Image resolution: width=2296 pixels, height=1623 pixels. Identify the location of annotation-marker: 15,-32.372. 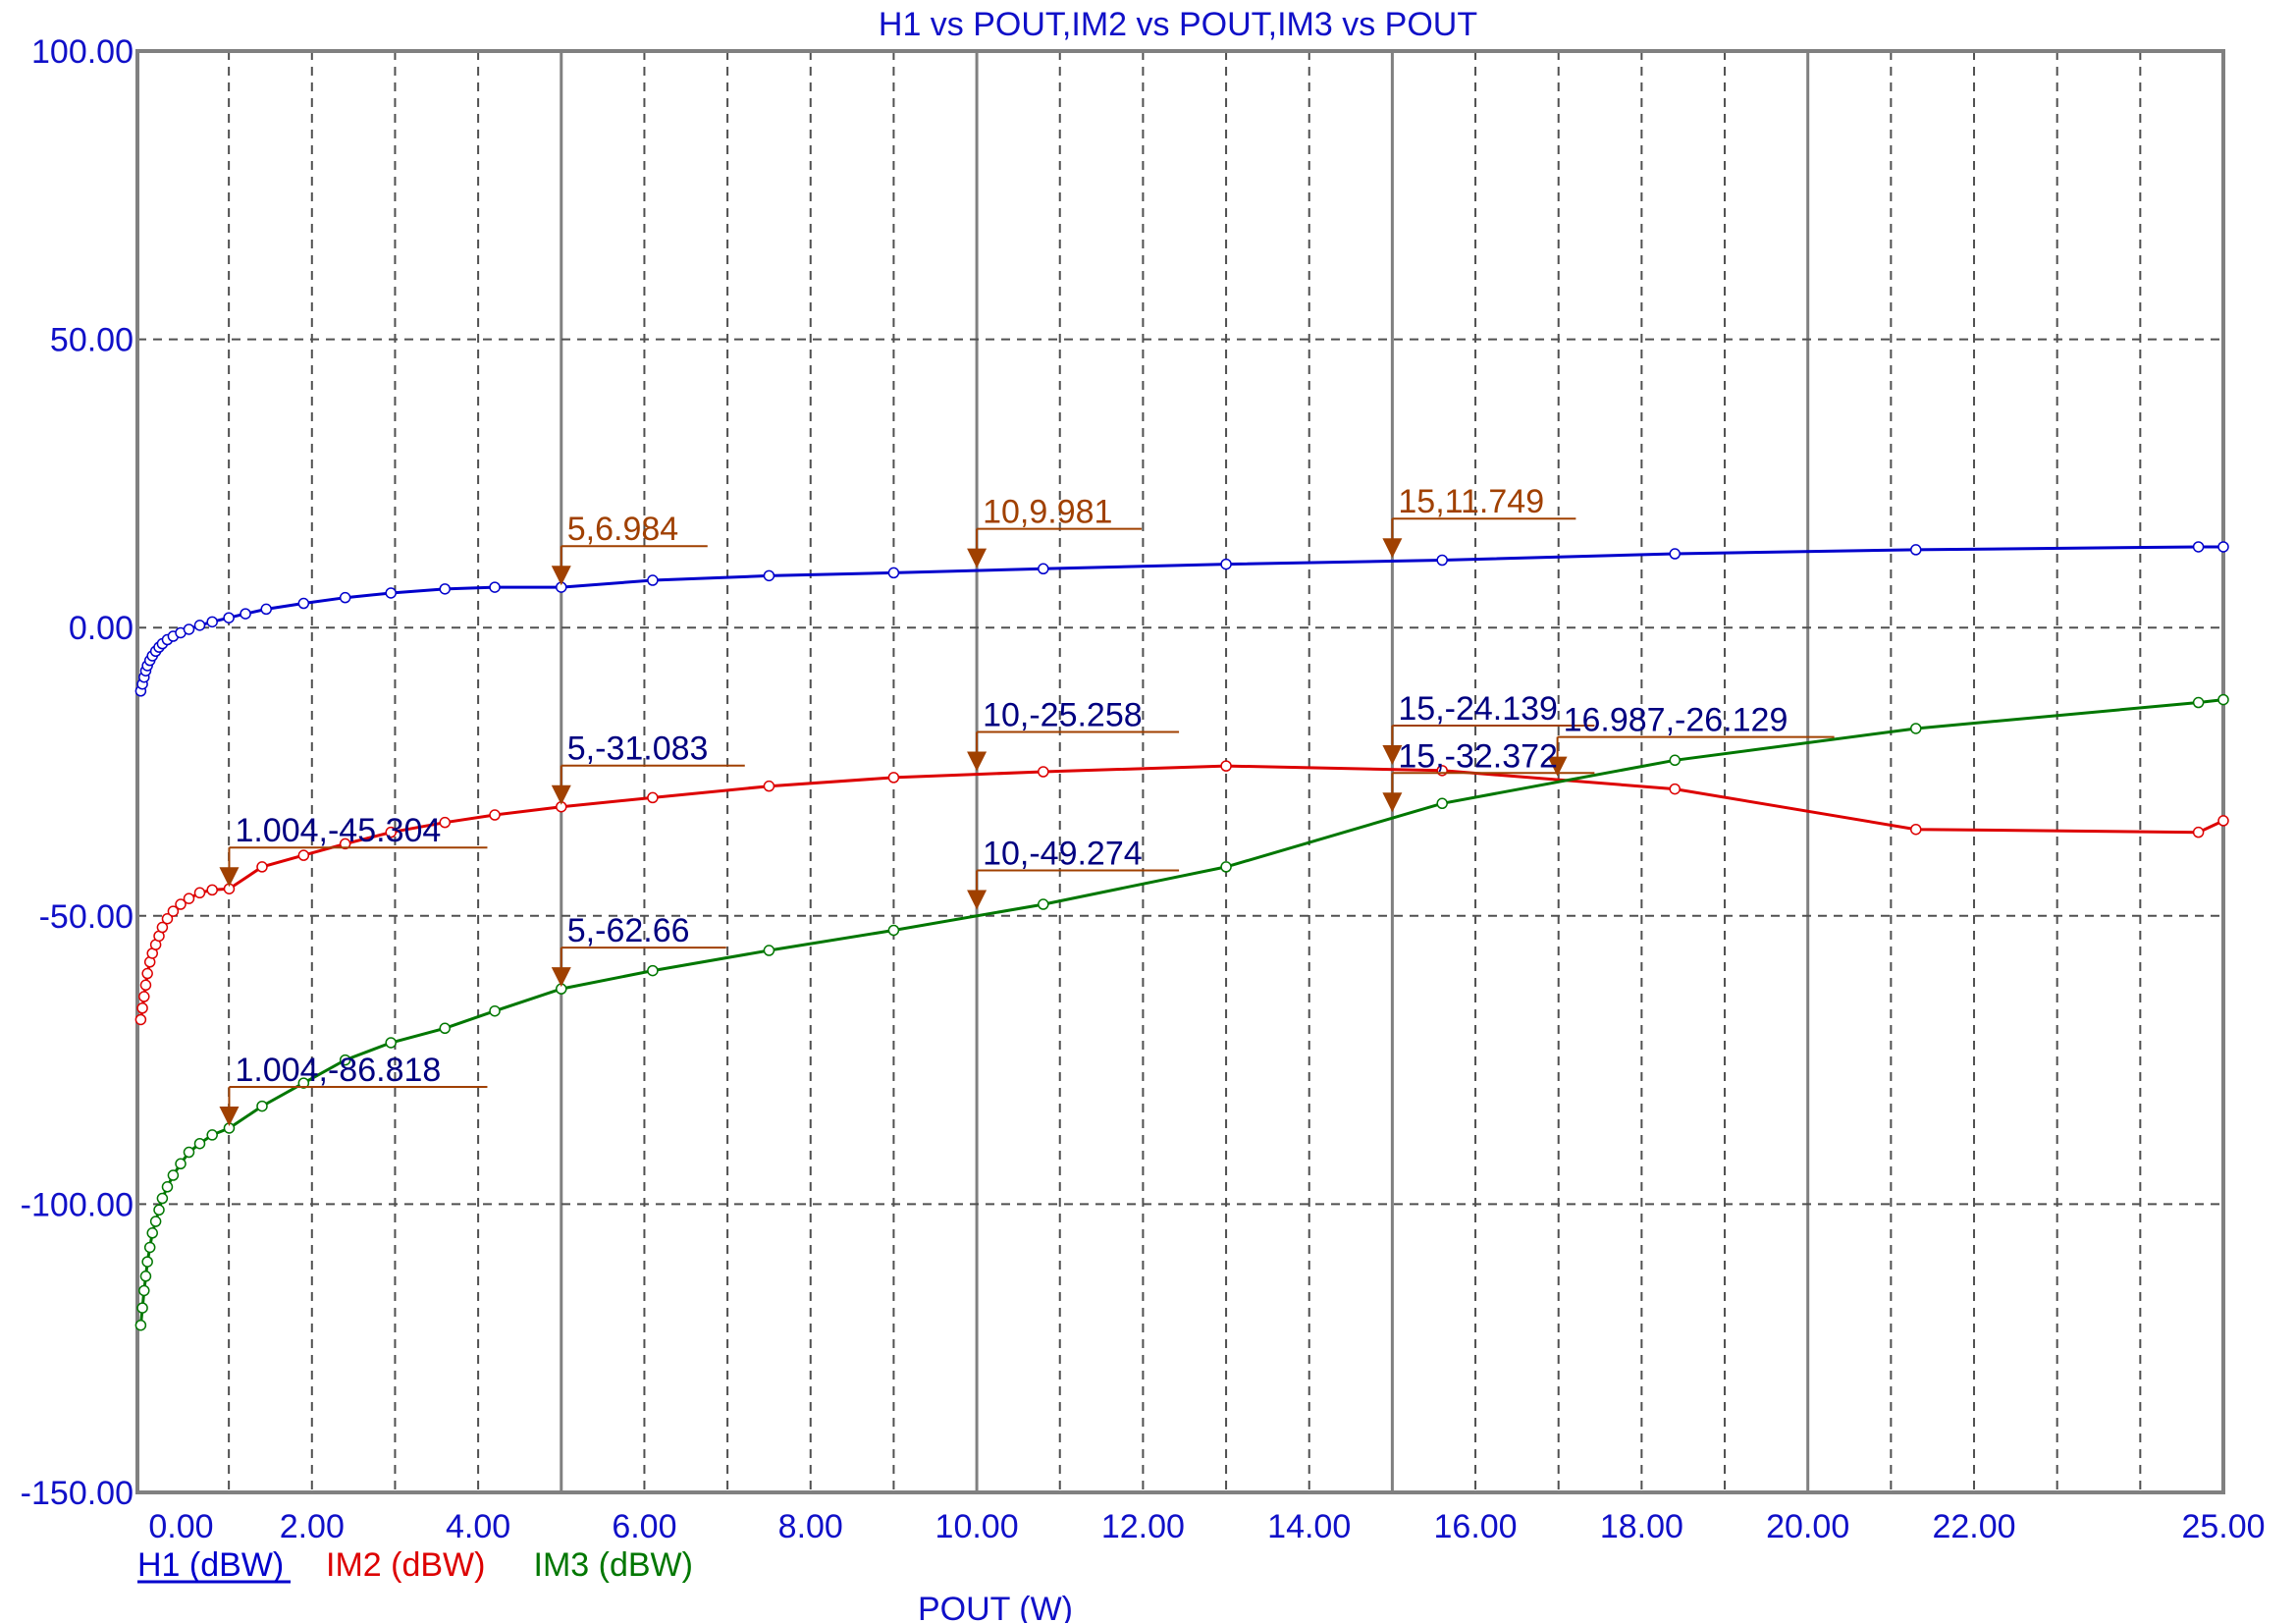
(1488, 775).